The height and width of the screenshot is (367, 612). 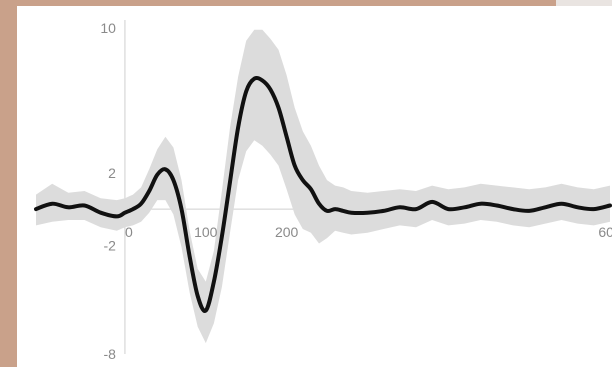 What do you see at coordinates (287, 232) in the screenshot?
I see `x-tick-label: 200` at bounding box center [287, 232].